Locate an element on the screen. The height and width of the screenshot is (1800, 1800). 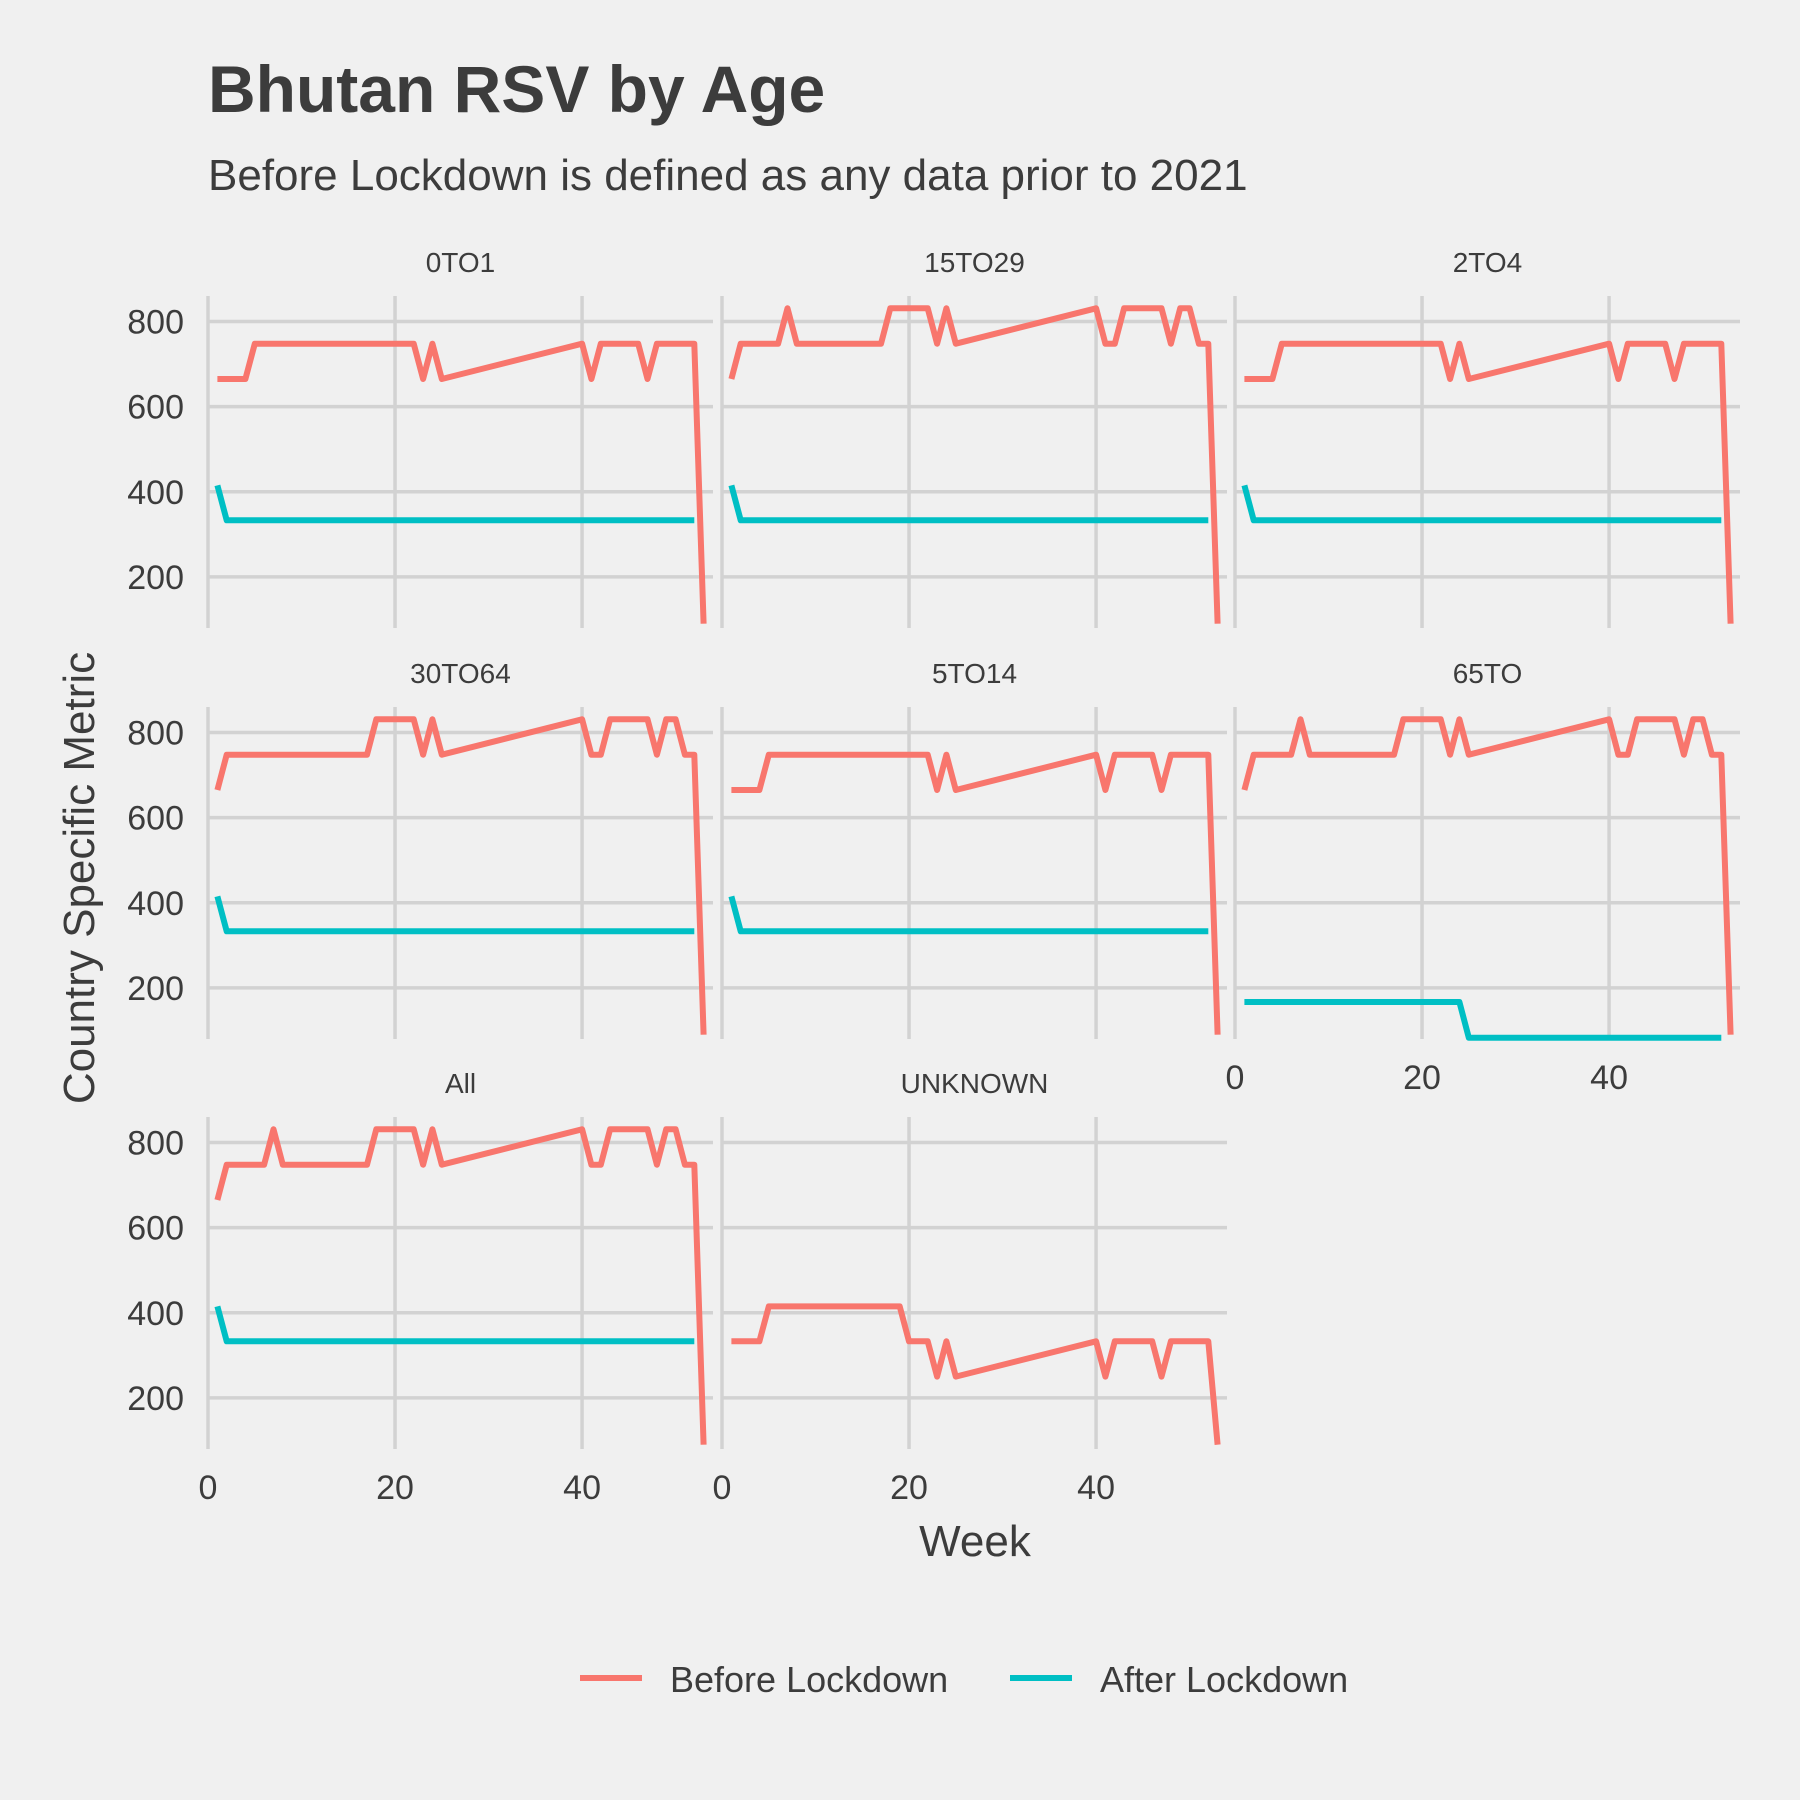
panel-strip-label: All is located at coordinates (460, 1083).